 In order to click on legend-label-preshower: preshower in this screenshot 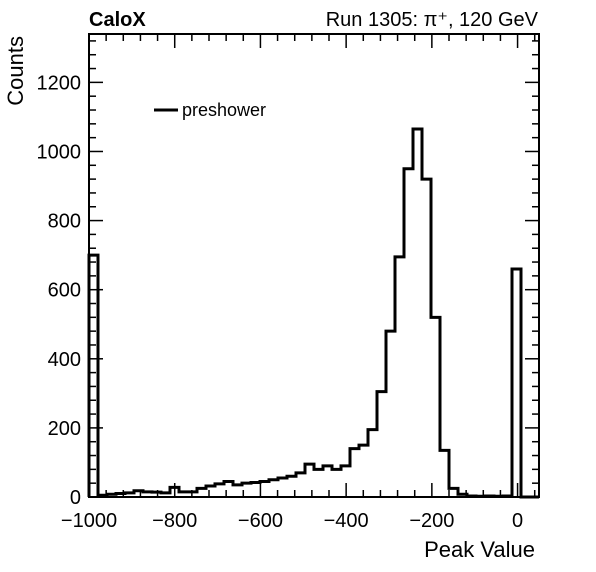, I will do `click(224, 110)`.